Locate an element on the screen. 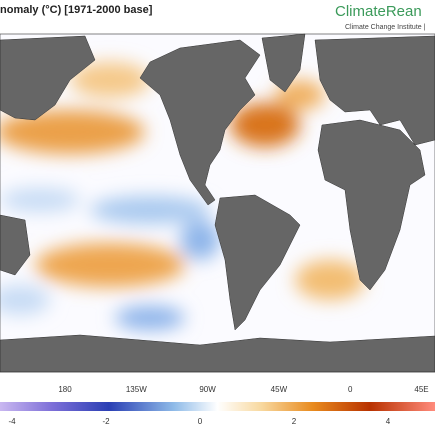 The image size is (435, 435). colorbar-labels: -4 -2 0 2 4 is located at coordinates (199, 421).